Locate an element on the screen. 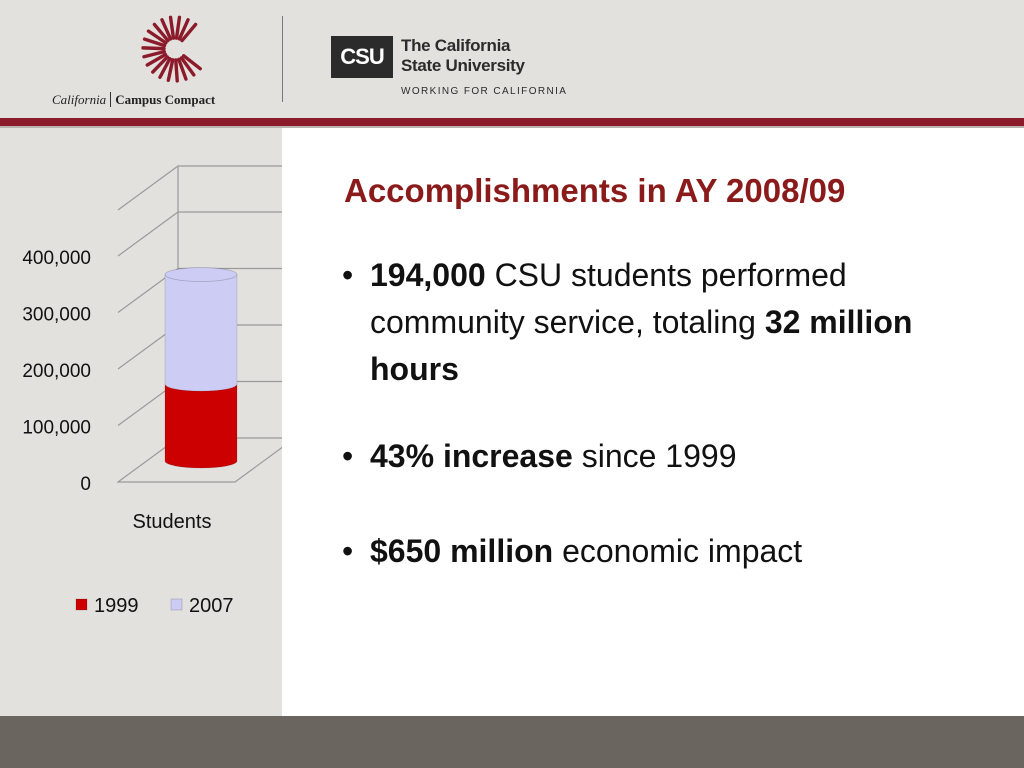 The width and height of the screenshot is (1024, 768). chart-category-label: Students is located at coordinates (172, 522).